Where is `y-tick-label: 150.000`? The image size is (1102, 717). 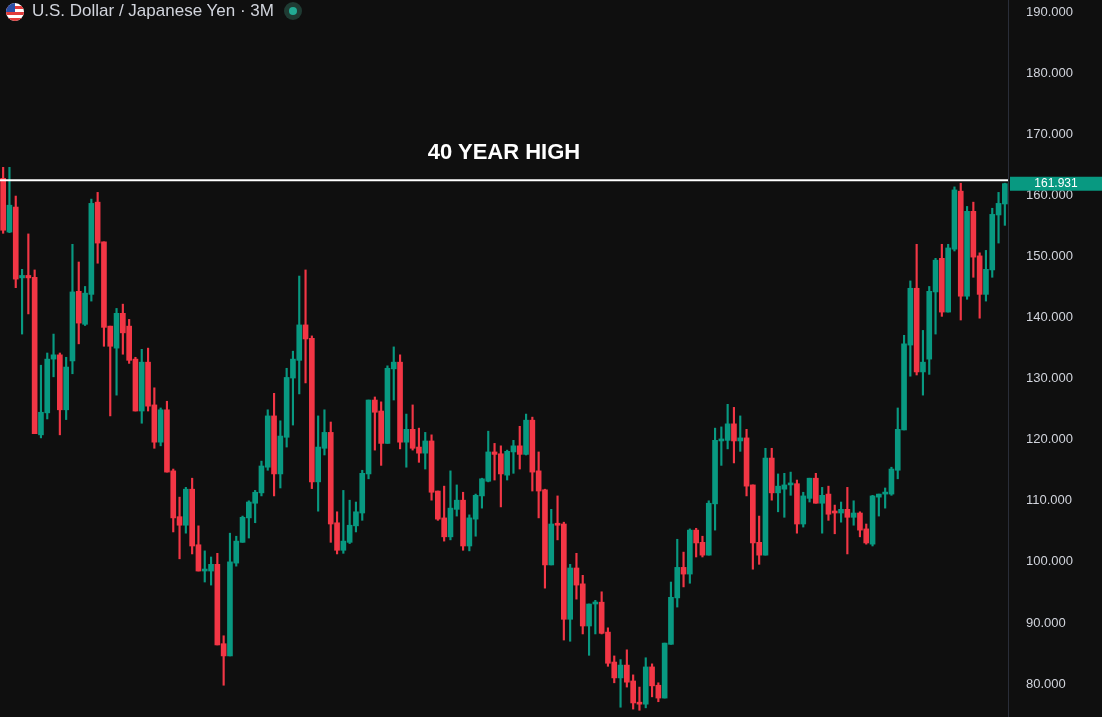
y-tick-label: 150.000 is located at coordinates (1049, 256).